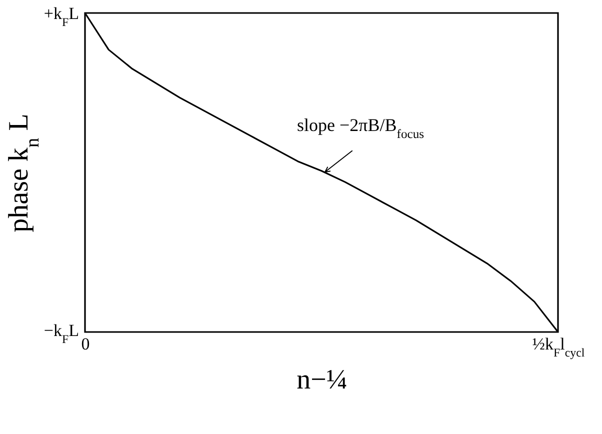 The width and height of the screenshot is (602, 434). I want to click on annotation: slope −2πB/B$_{focus}$, so click(360, 128).